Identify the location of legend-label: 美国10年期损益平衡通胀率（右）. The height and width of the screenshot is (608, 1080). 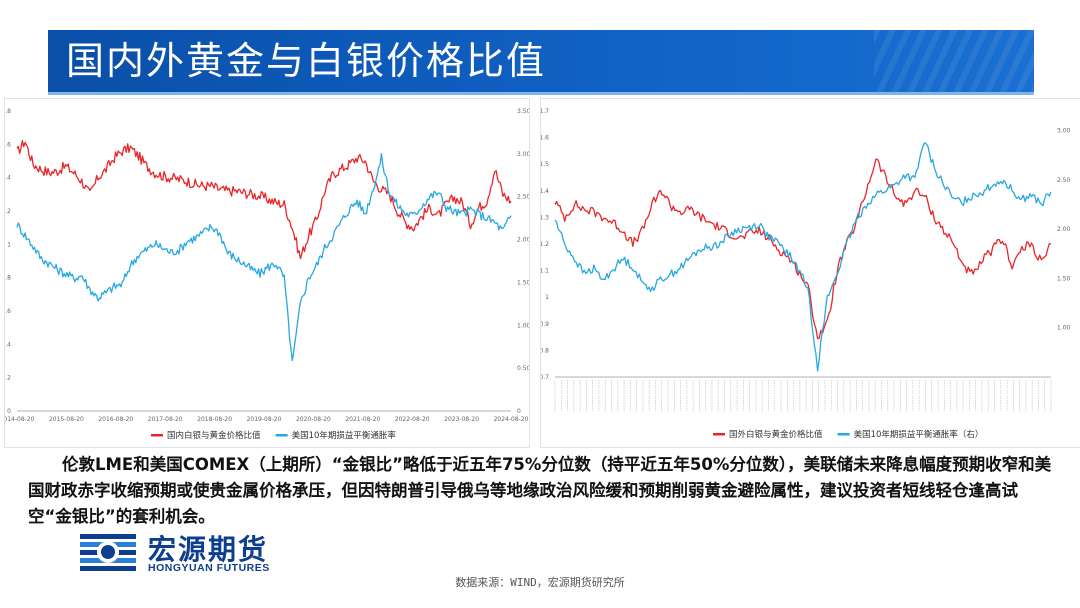
(919, 434).